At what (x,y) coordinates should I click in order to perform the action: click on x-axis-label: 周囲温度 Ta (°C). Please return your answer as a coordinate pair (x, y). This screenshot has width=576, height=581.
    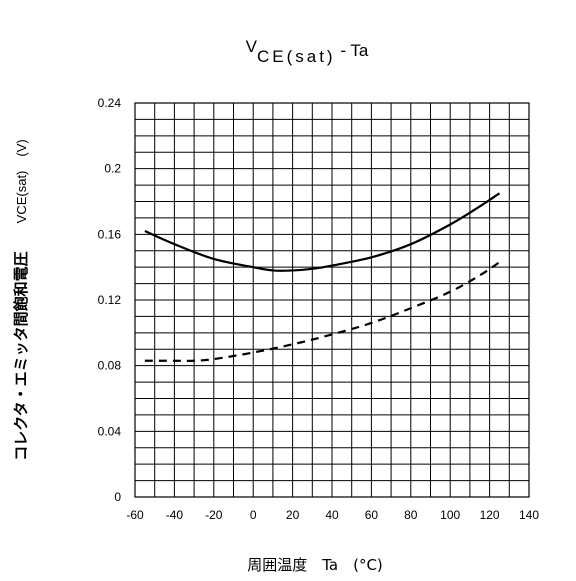
    Looking at the image, I should click on (315, 565).